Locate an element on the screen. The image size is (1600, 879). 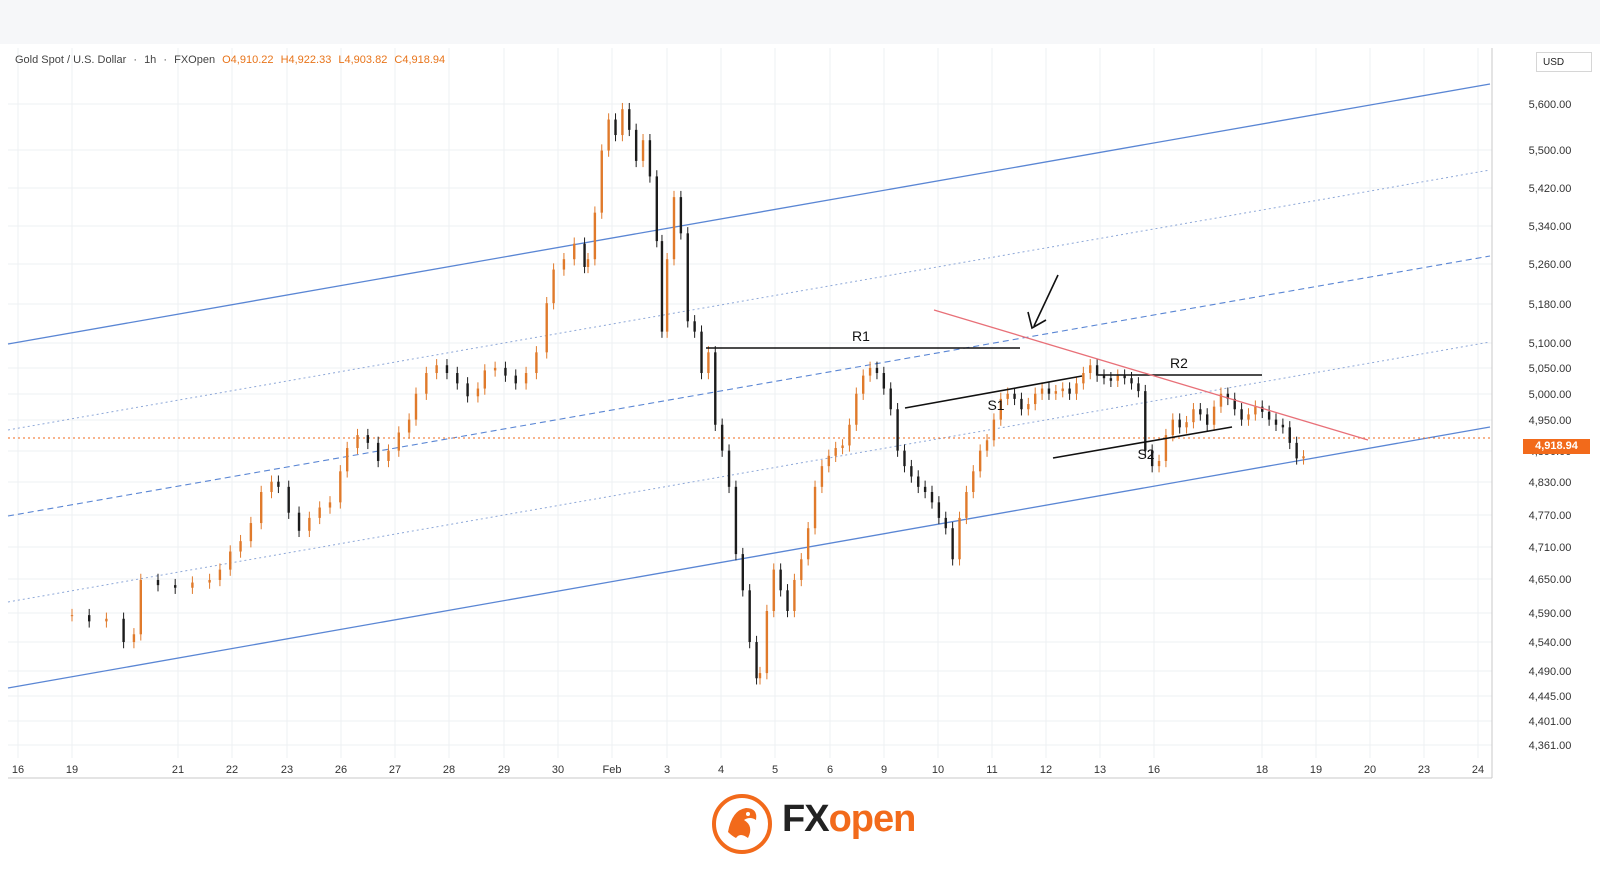
y-tick-label: 4,361.00 is located at coordinates (1550, 746).